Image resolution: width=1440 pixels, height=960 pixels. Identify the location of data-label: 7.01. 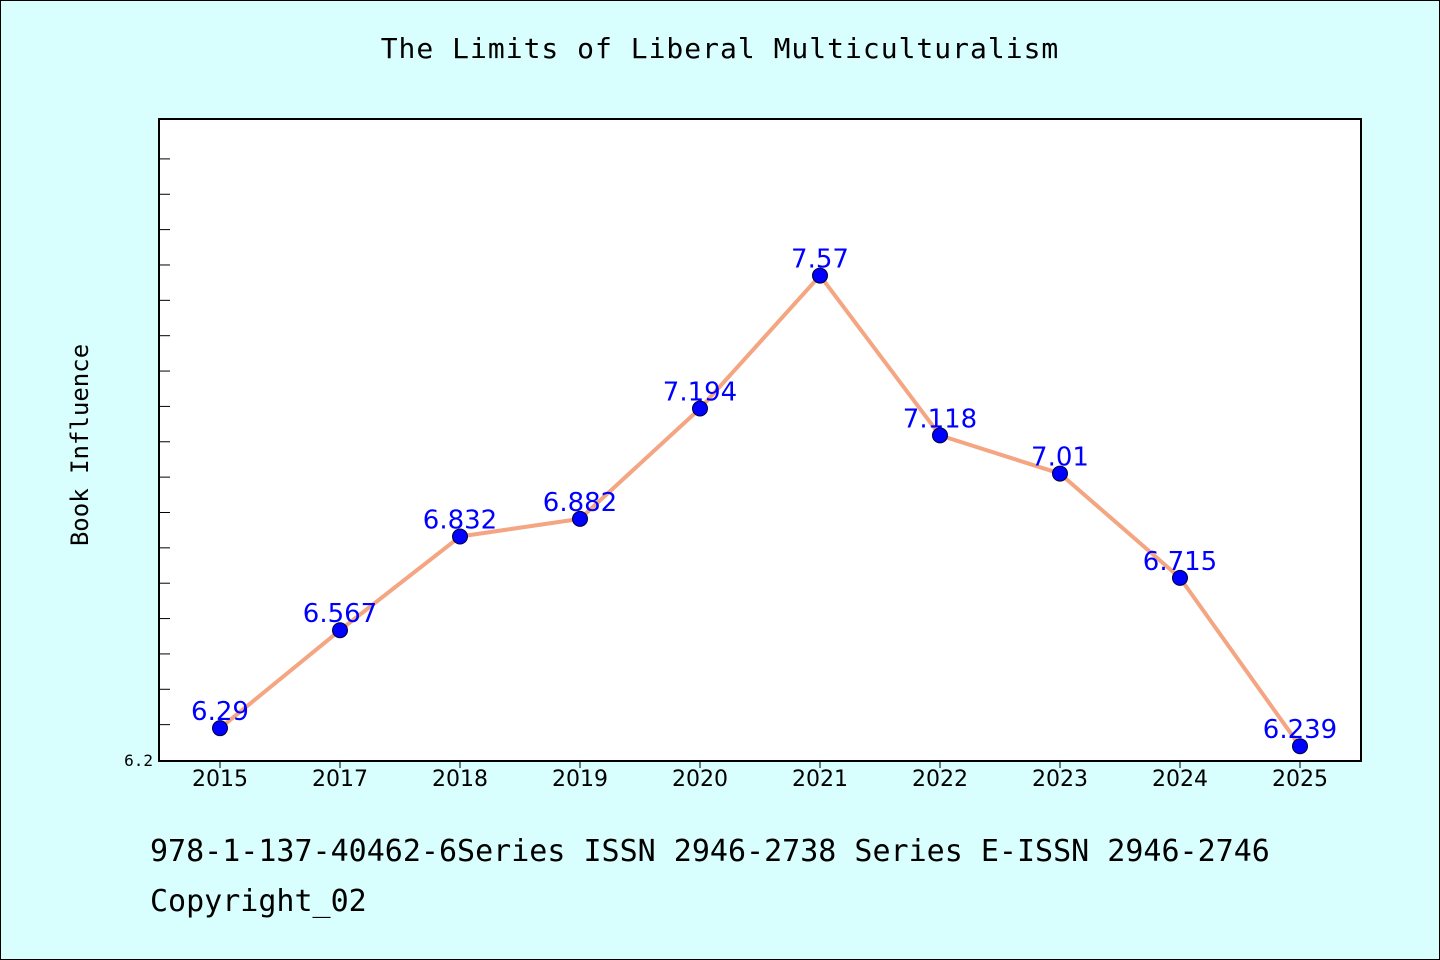
(1060, 458).